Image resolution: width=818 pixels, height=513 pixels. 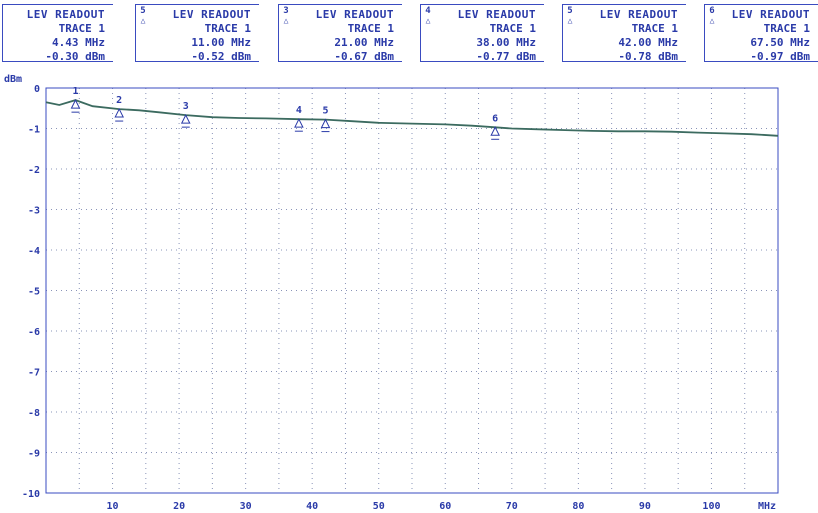 What do you see at coordinates (767, 506) in the screenshot?
I see `x-axis-unit: MHz` at bounding box center [767, 506].